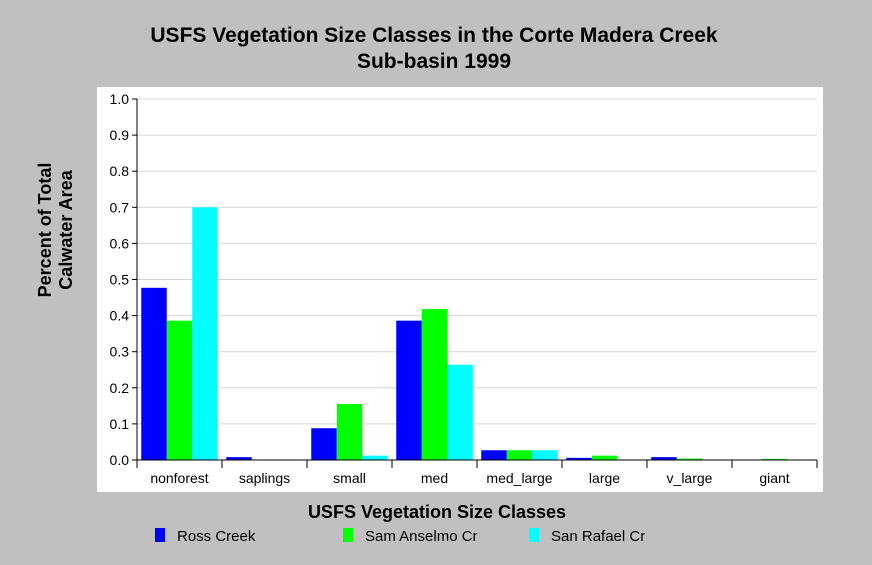 This screenshot has width=872, height=565. Describe the element at coordinates (66, 229) in the screenshot. I see `y-axis-title-line-2: Calwater Area` at that location.